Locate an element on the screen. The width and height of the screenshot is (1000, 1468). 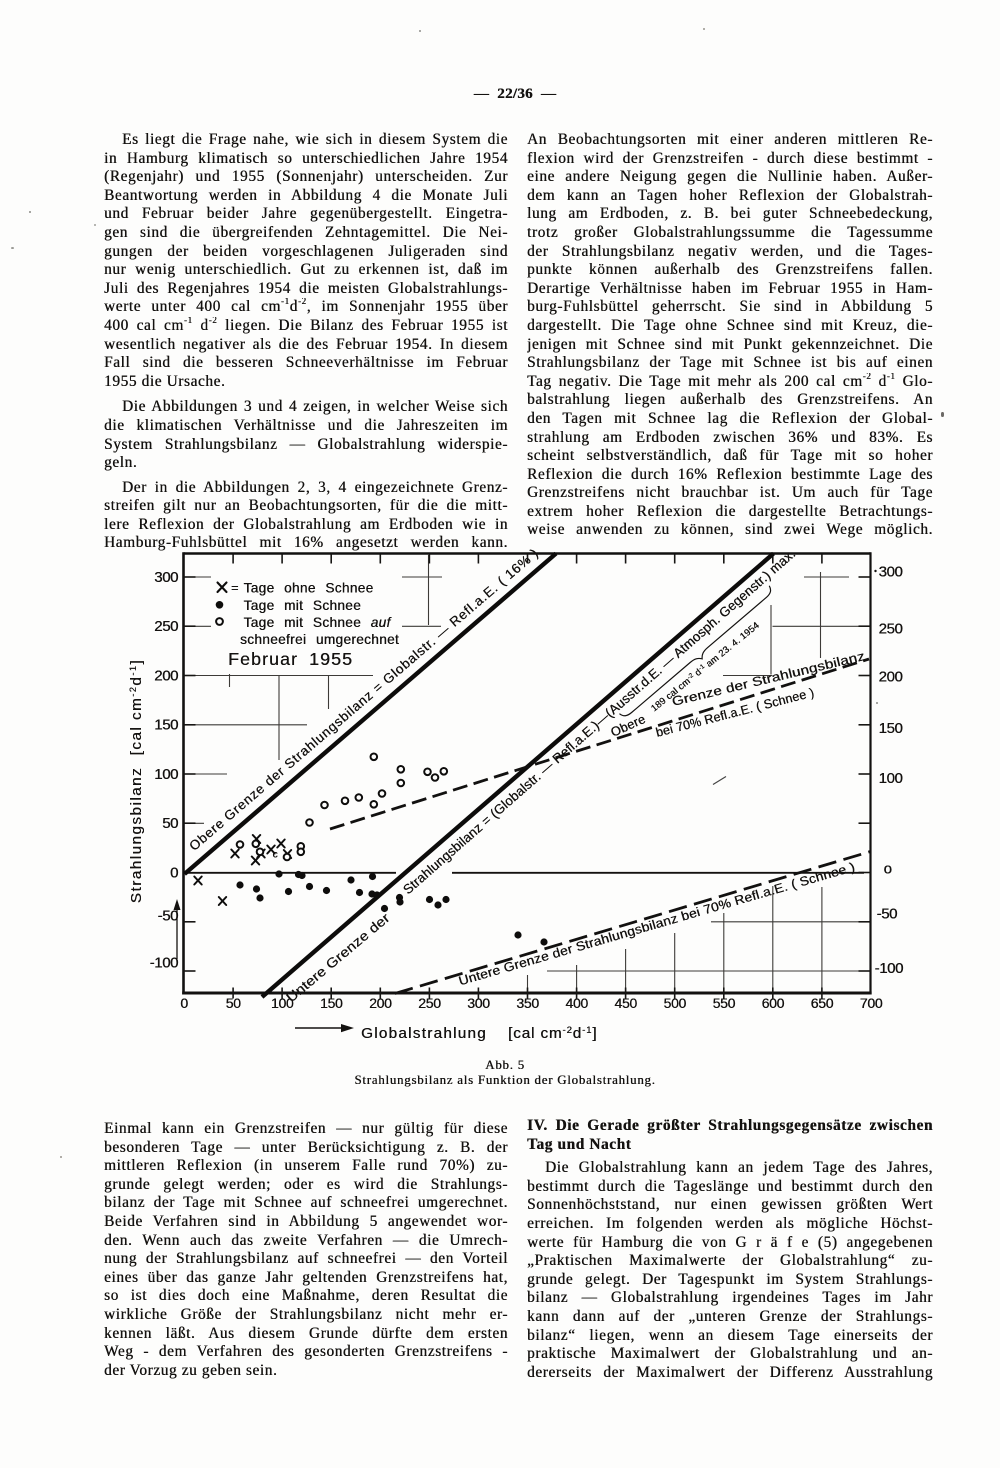
svg-text: Untere Grenze der is located at coordinates (338, 957).